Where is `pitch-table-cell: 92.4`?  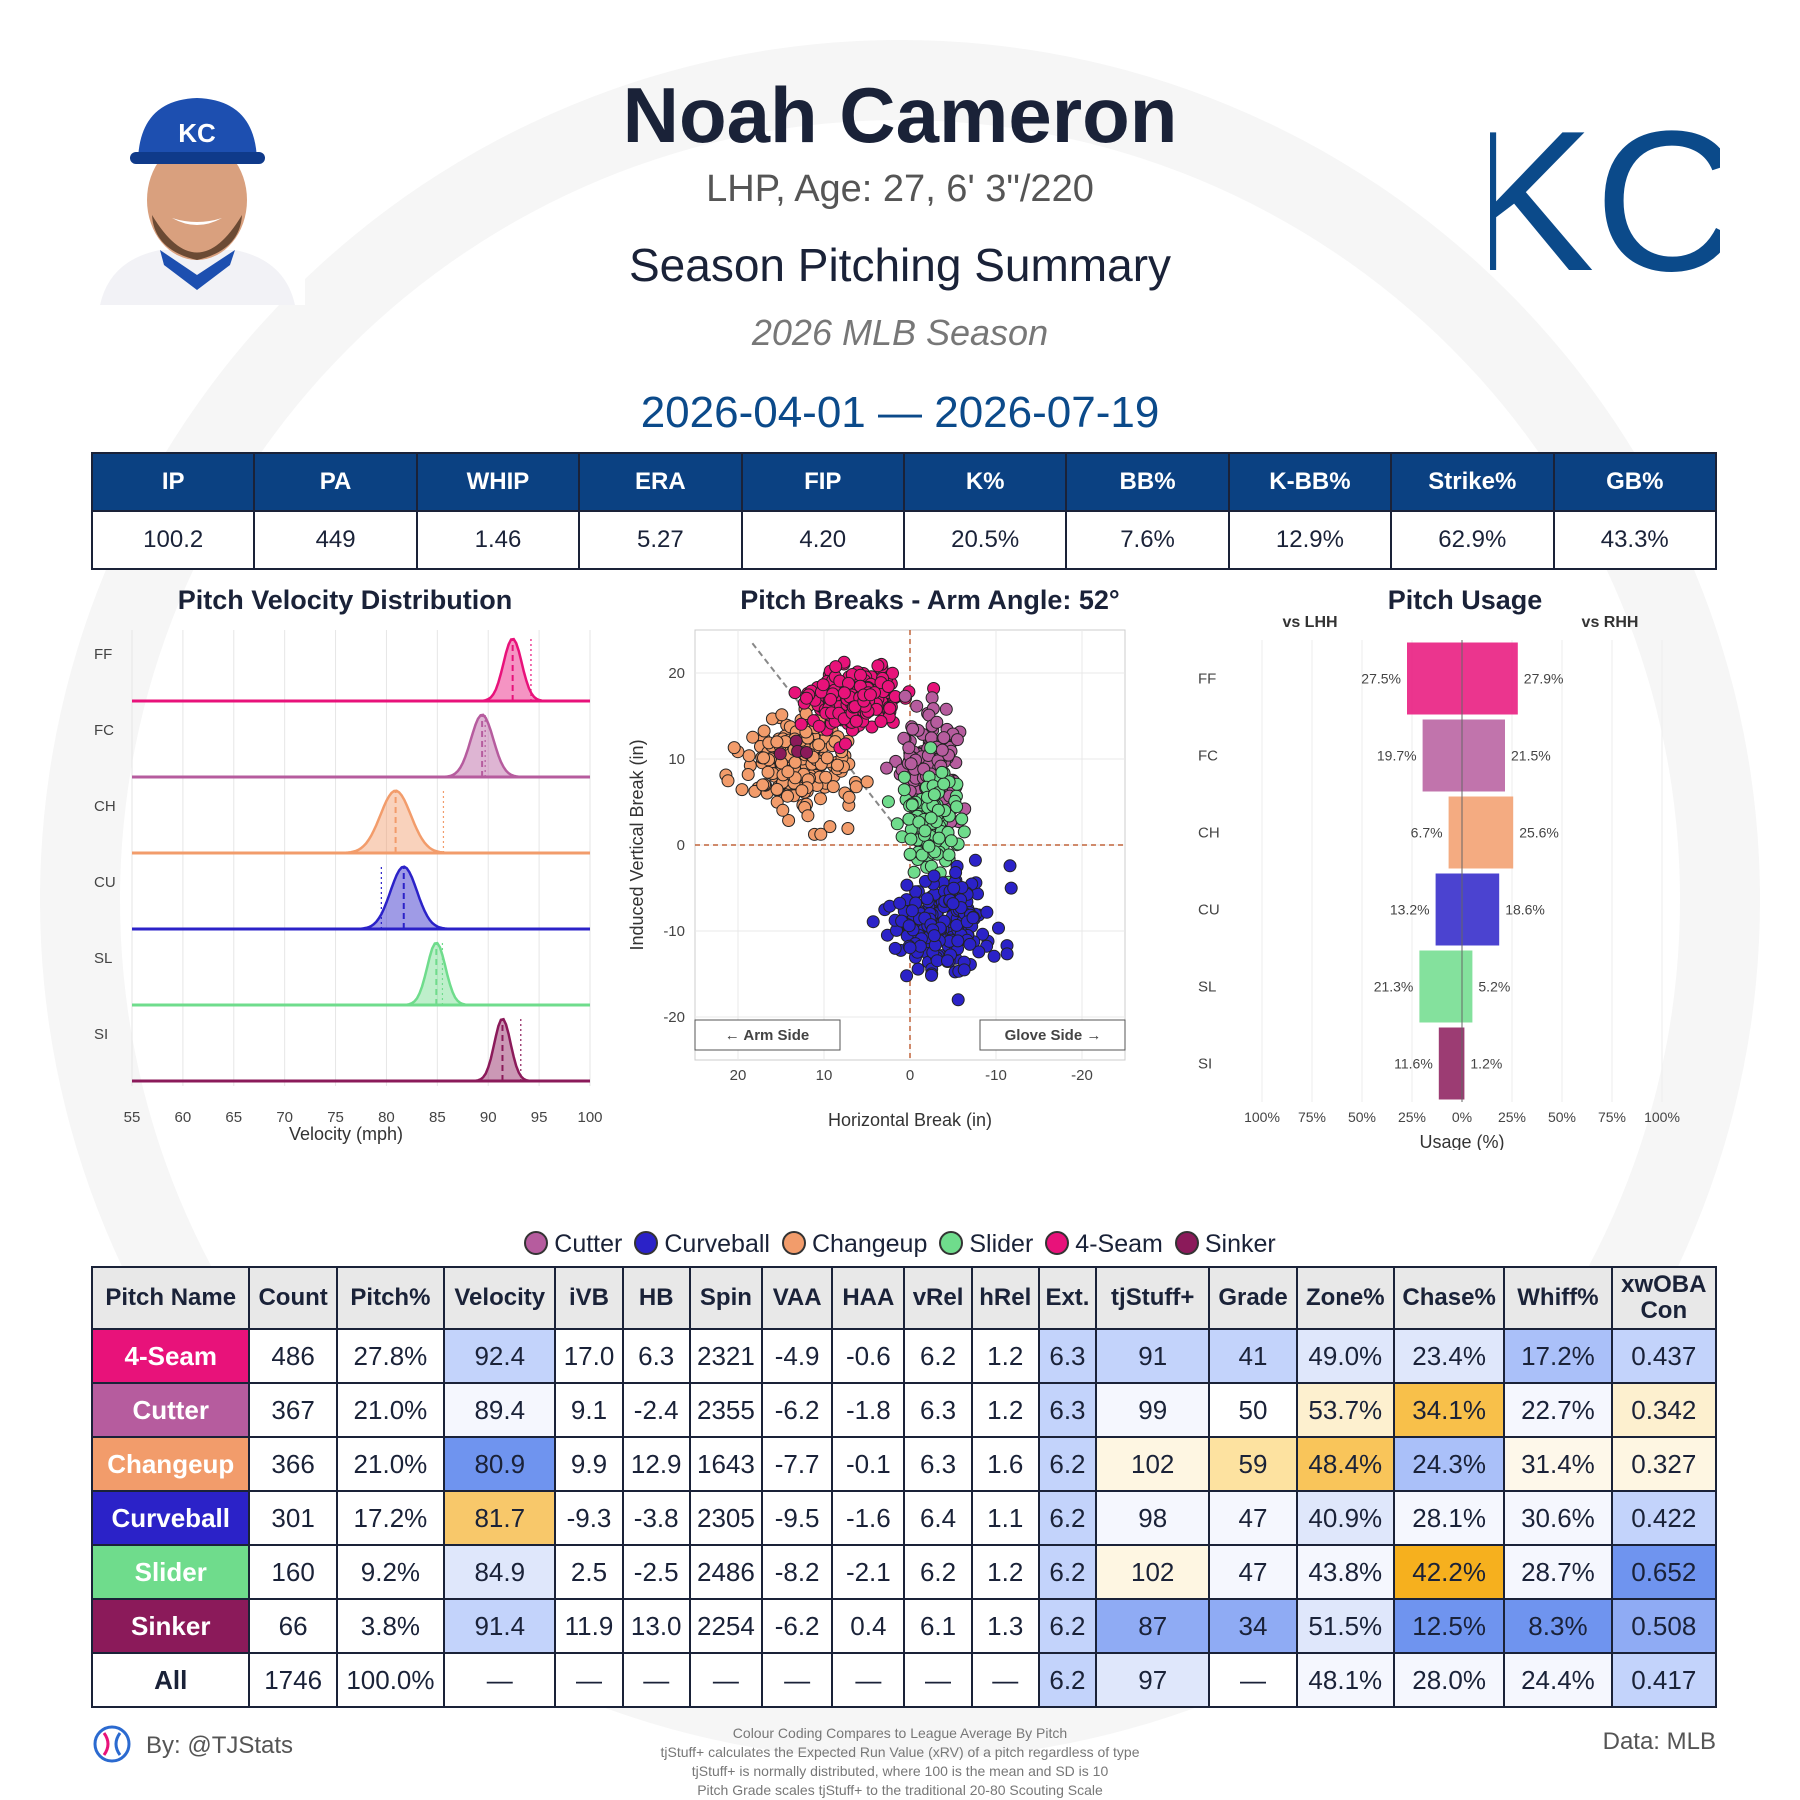 pitch-table-cell: 92.4 is located at coordinates (500, 1356).